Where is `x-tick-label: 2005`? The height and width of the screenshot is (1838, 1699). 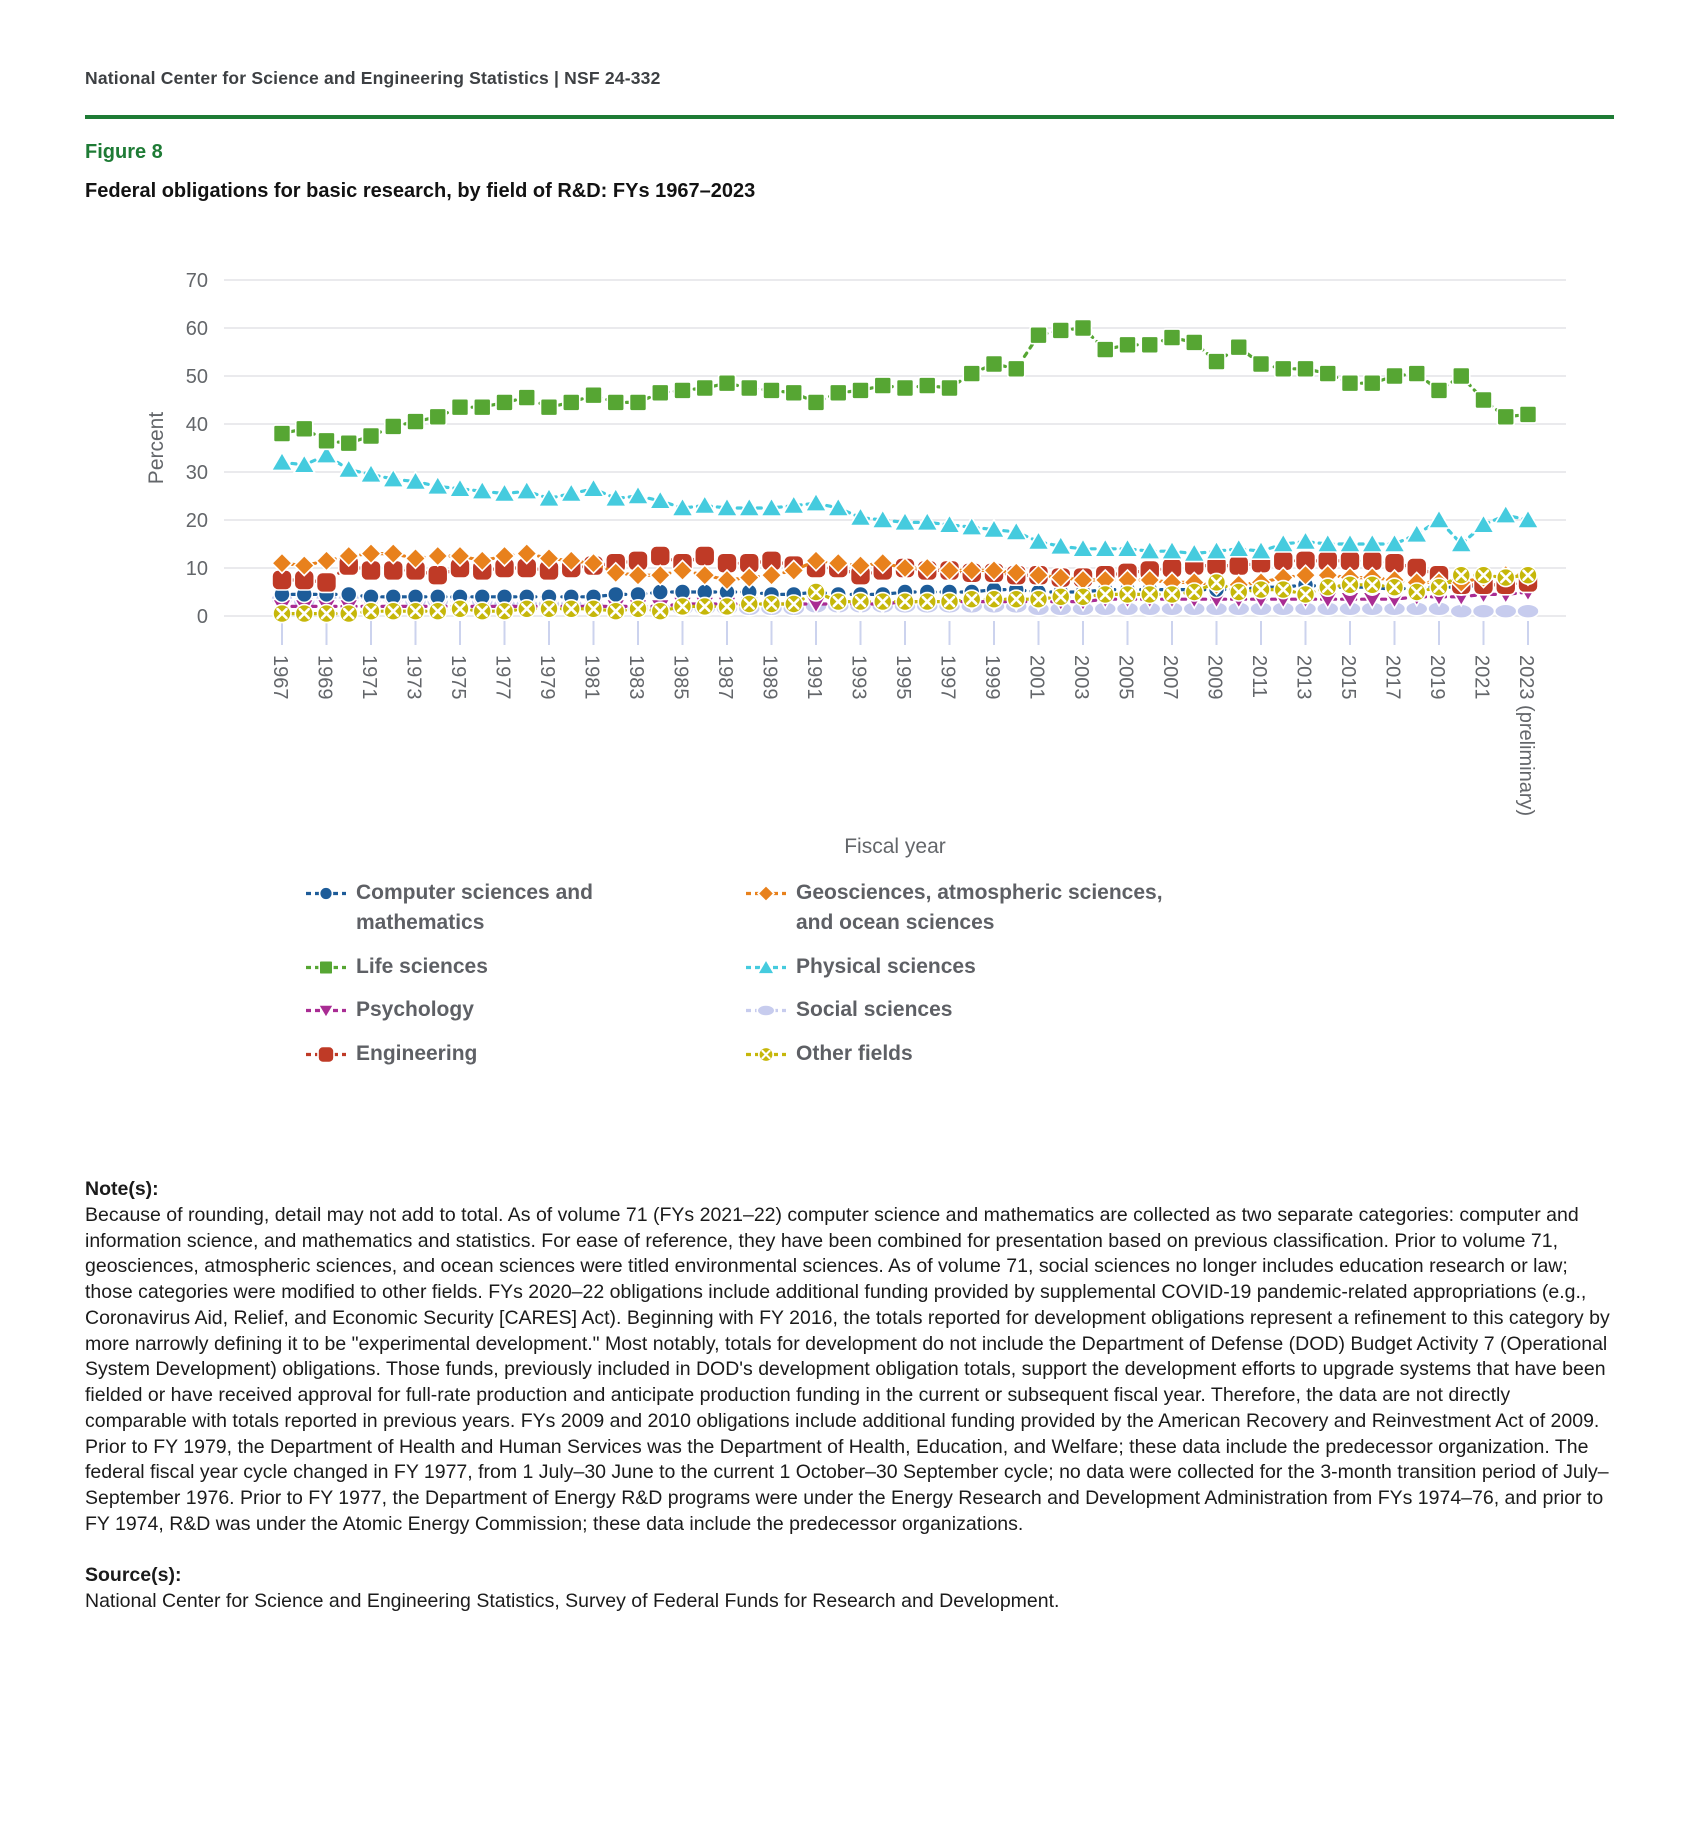 x-tick-label: 2005 is located at coordinates (1126, 677).